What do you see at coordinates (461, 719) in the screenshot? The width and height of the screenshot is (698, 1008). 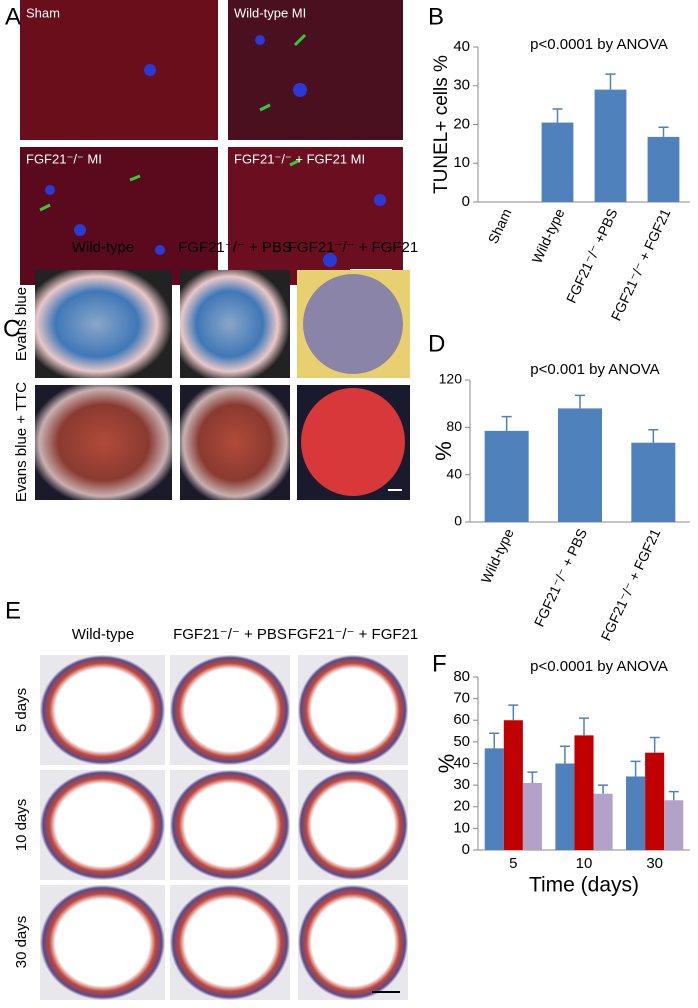 I see `y-tick-label: 60` at bounding box center [461, 719].